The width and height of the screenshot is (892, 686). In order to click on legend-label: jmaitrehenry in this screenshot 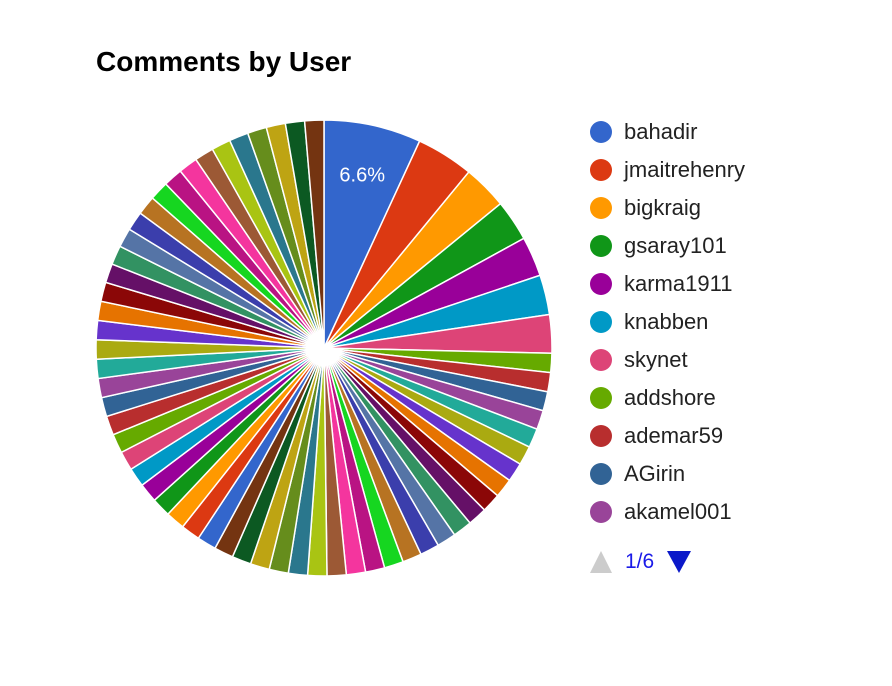, I will do `click(685, 169)`.